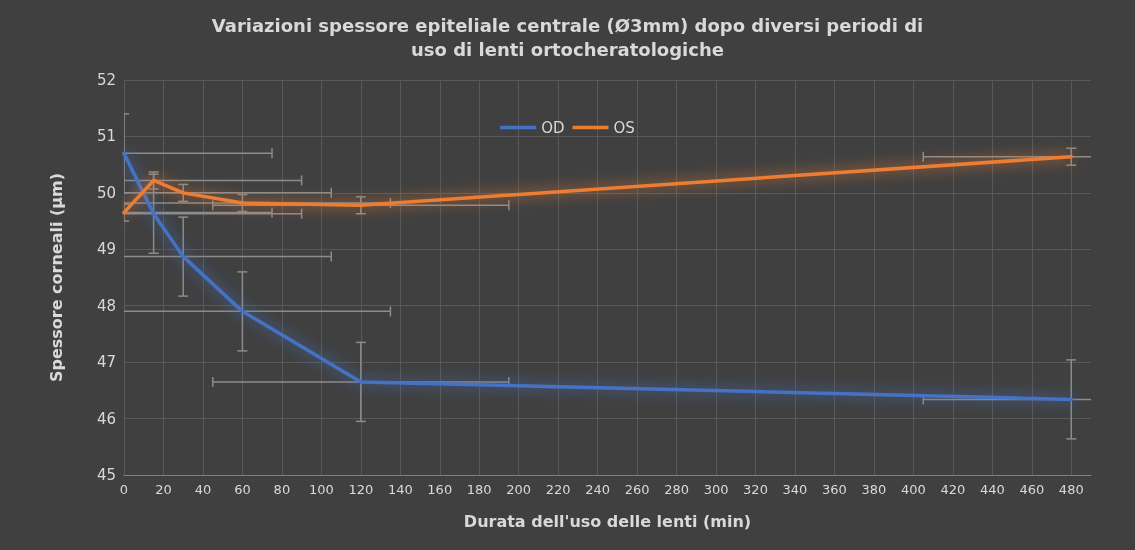 Image resolution: width=1135 pixels, height=550 pixels. What do you see at coordinates (874, 489) in the screenshot?
I see `x-tick-label: 380` at bounding box center [874, 489].